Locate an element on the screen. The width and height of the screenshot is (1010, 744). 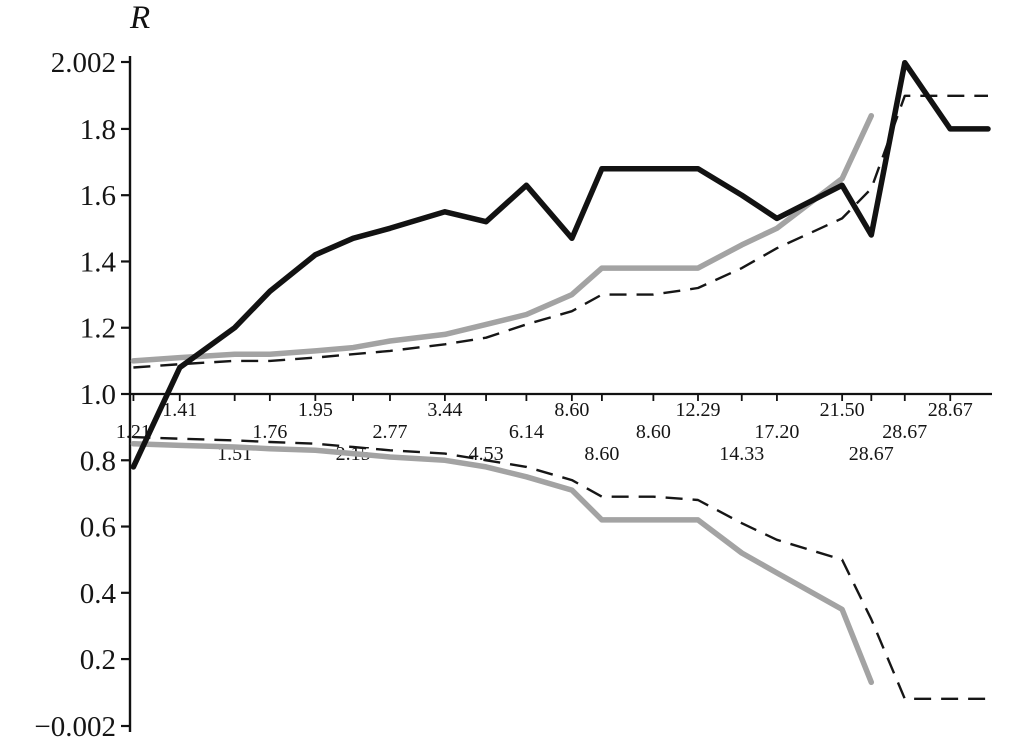
y-tick-label: −0.002 is located at coordinates (75, 727).